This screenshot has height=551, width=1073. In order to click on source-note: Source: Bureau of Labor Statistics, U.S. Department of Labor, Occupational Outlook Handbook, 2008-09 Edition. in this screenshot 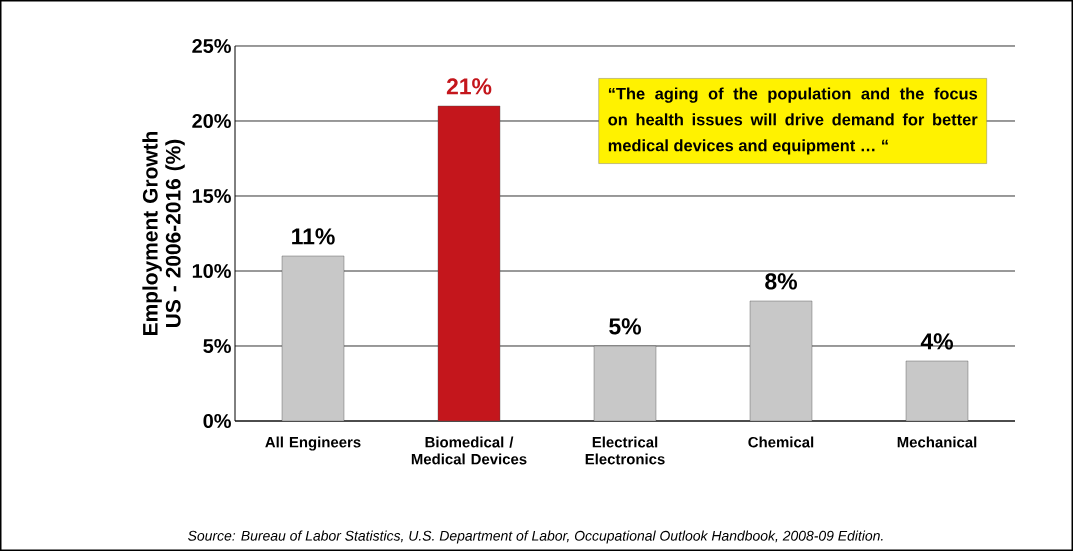, I will do `click(535, 537)`.